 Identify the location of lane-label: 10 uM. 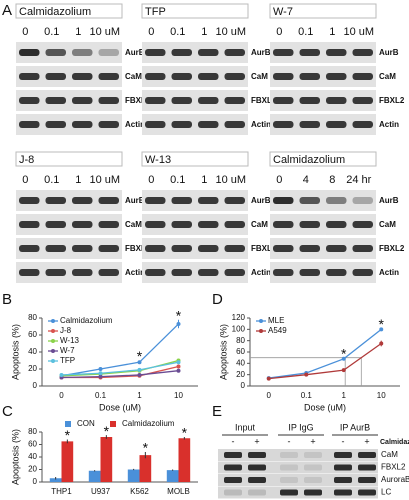
(230, 180).